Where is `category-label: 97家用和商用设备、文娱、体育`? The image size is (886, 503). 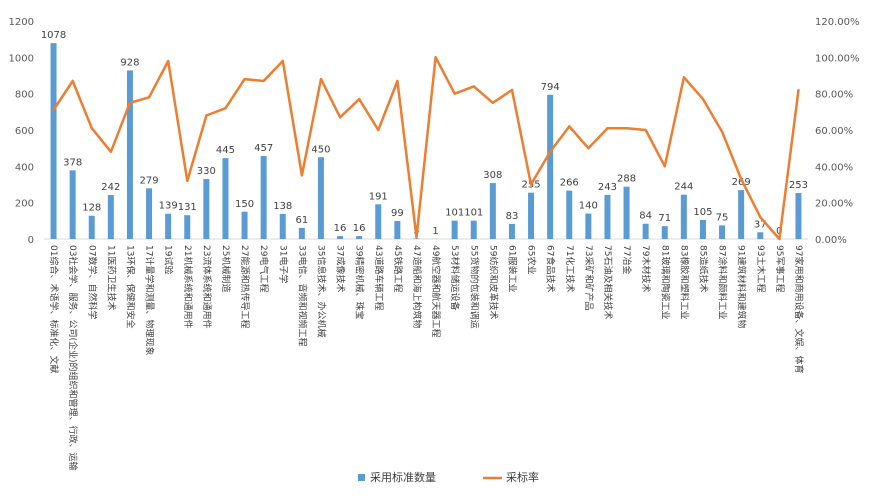
category-label: 97家用和商用设备、文娱、体育 is located at coordinates (799, 309).